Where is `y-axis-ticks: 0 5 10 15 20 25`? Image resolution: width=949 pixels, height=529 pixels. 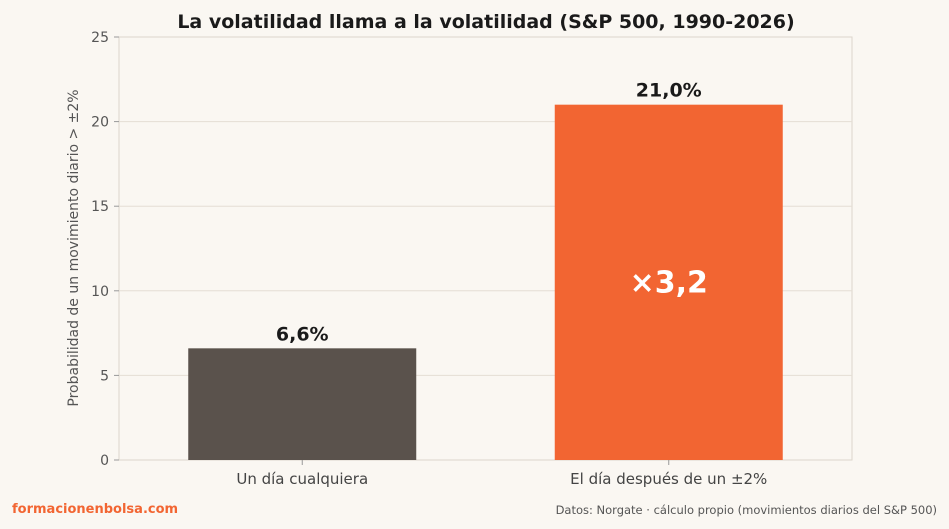
y-axis-ticks: 0 5 10 15 20 25 is located at coordinates (105, 249).